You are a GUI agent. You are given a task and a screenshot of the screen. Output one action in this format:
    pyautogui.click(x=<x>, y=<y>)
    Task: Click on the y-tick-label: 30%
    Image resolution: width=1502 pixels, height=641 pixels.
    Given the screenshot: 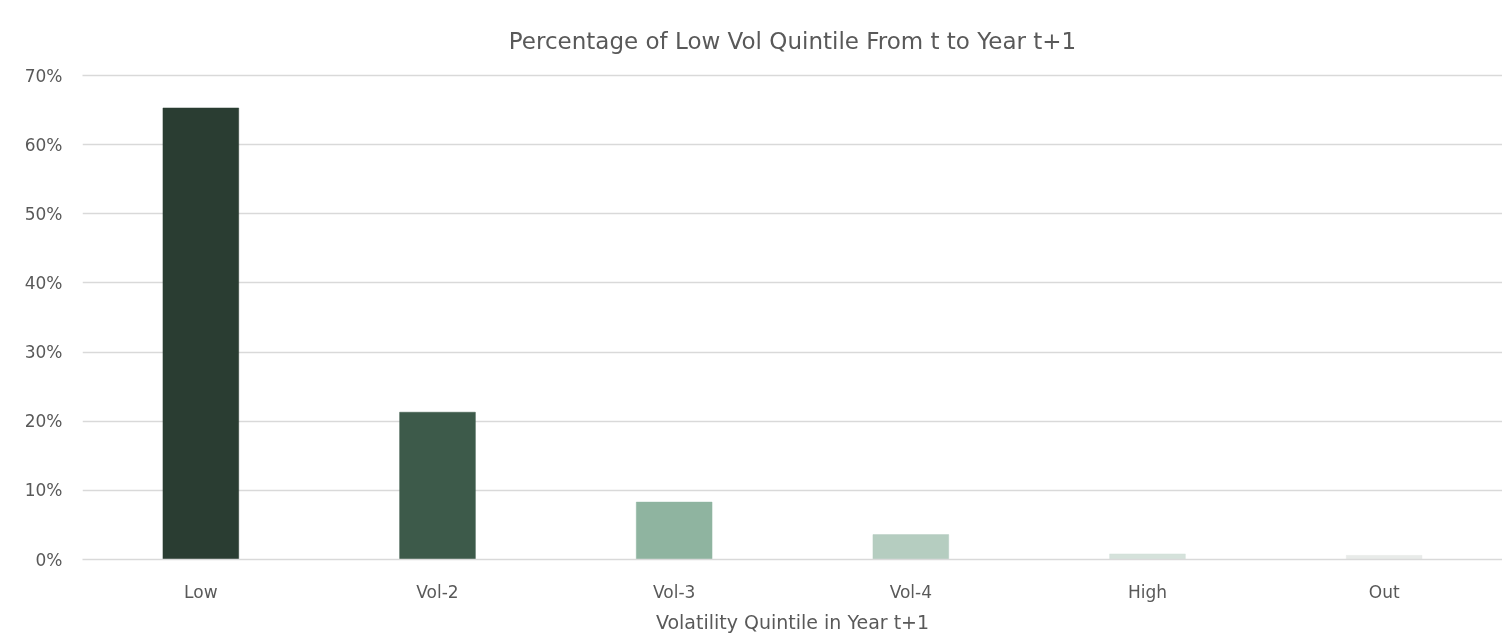 What is the action you would take?
    pyautogui.click(x=43, y=352)
    